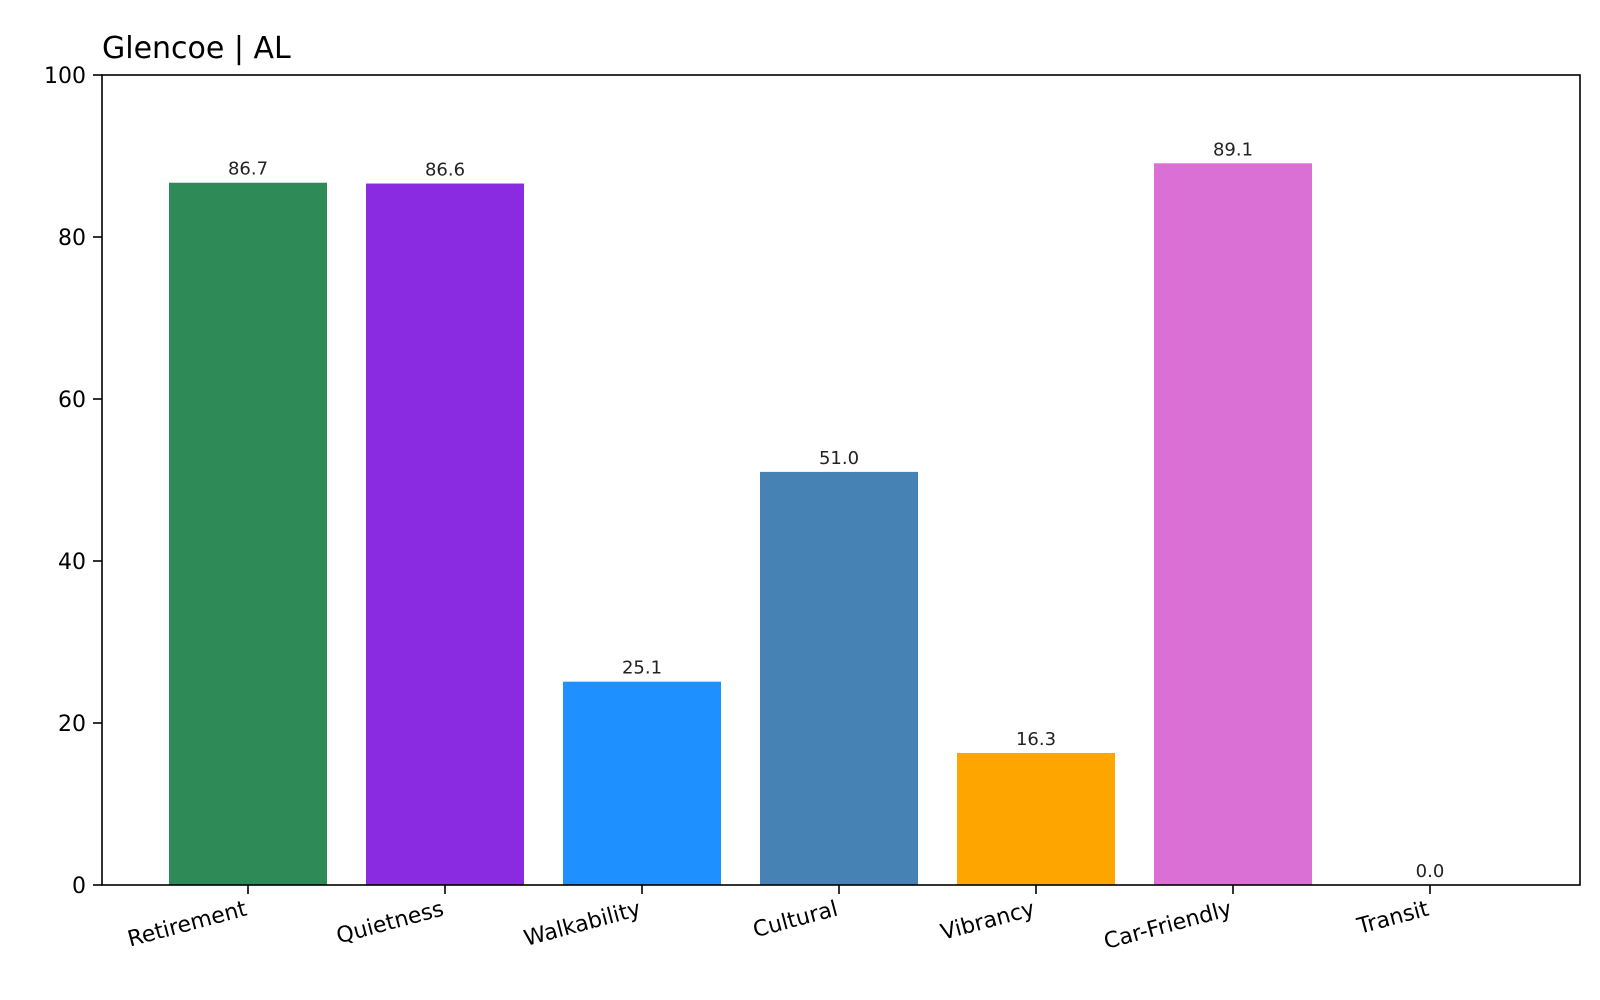 The width and height of the screenshot is (1600, 1000). I want to click on x-tick-label-retirement: Retirement, so click(187, 925).